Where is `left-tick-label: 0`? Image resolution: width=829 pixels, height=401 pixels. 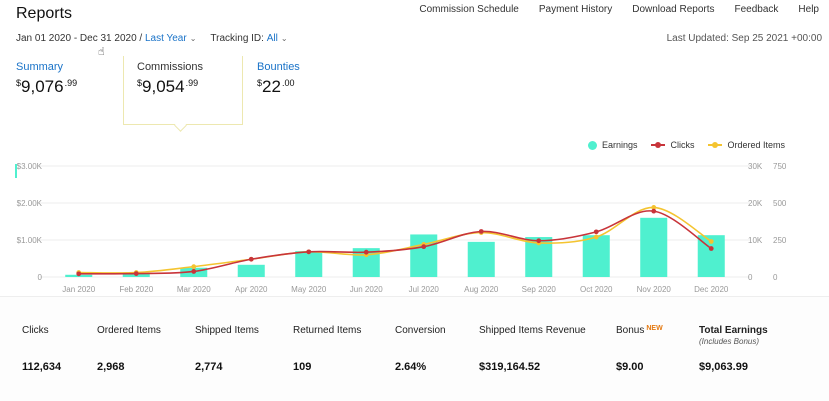 left-tick-label: 0 is located at coordinates (40, 277).